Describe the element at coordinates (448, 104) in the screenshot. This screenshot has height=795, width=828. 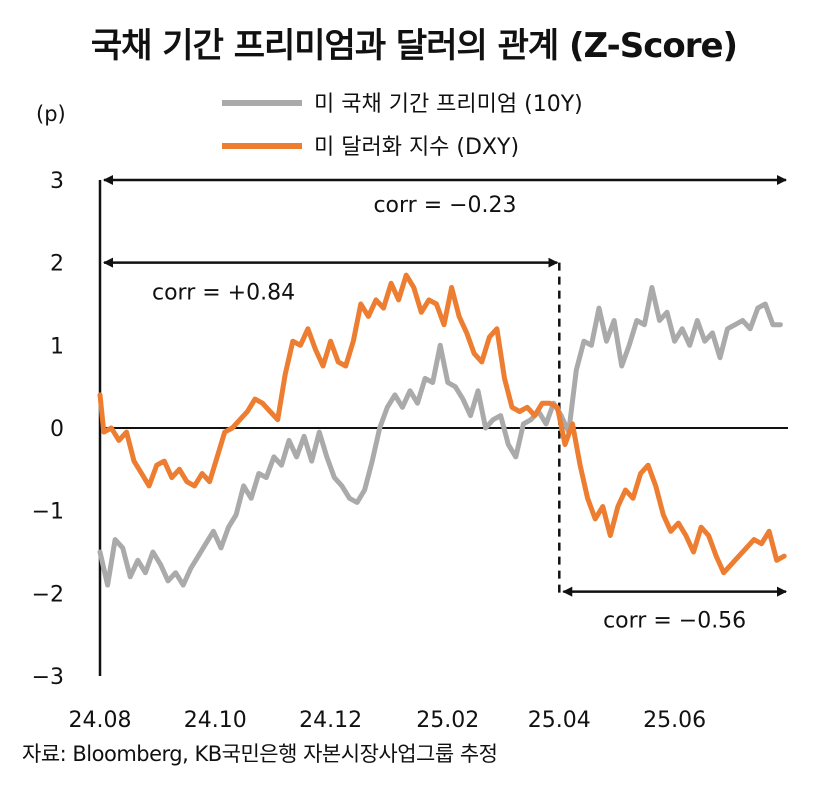
I see `legend-label: 미 국채 기간 프리미엄 (10Y)` at that location.